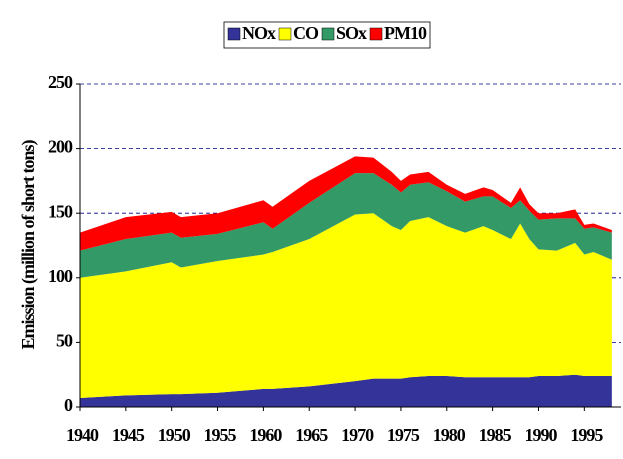  What do you see at coordinates (174, 435) in the screenshot?
I see `x-tick-label: 1950` at bounding box center [174, 435].